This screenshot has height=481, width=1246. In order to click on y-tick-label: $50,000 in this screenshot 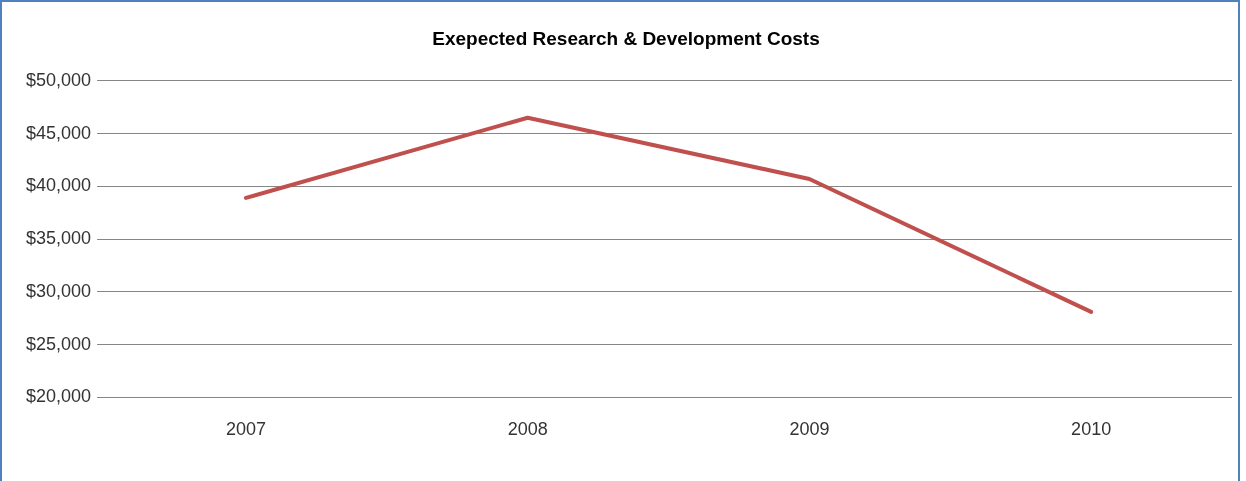, I will do `click(58, 79)`.